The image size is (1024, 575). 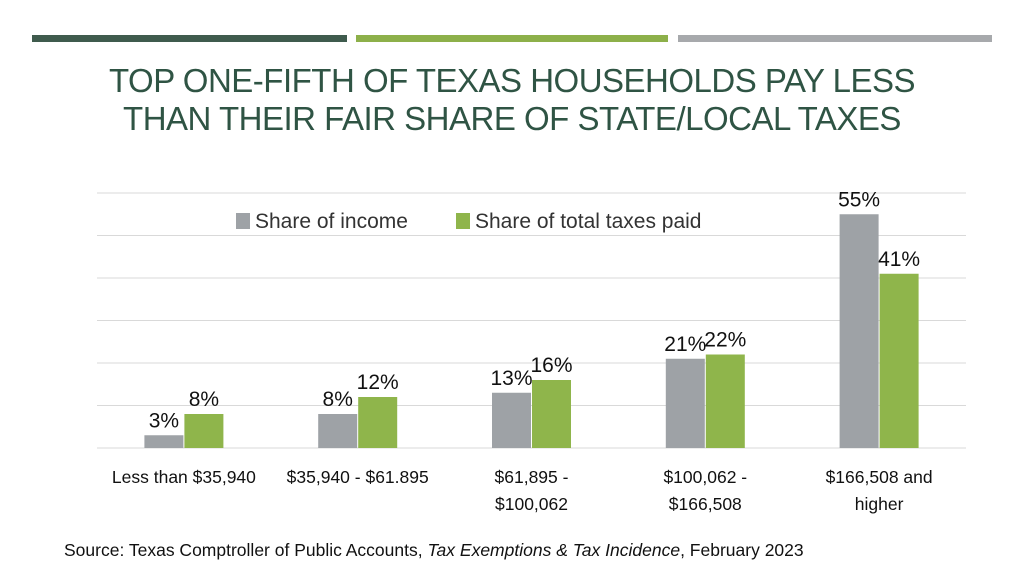 What do you see at coordinates (859, 199) in the screenshot?
I see `data-label: 55%` at bounding box center [859, 199].